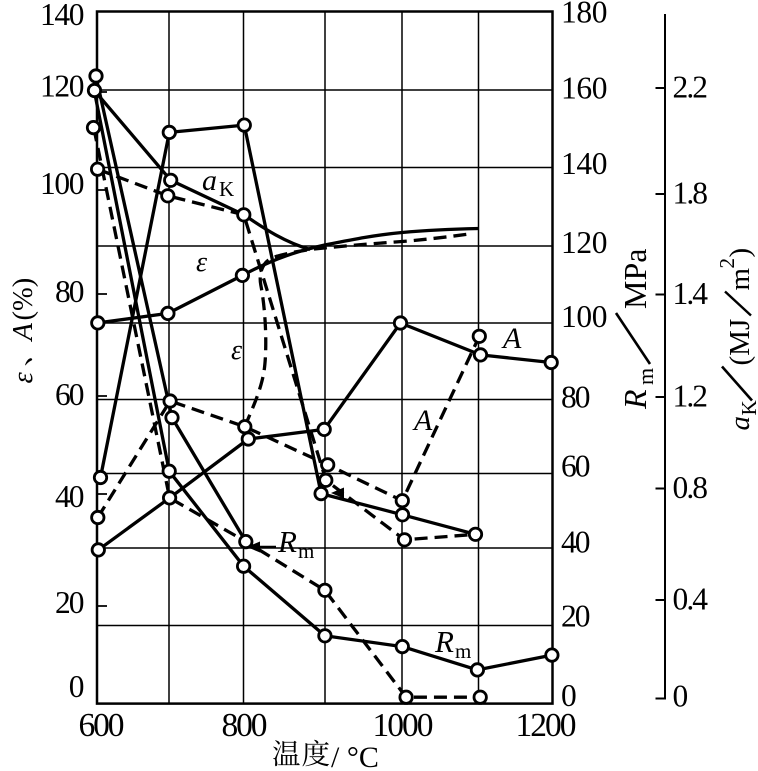 This screenshot has width=758, height=771. Describe the element at coordinates (635, 279) in the screenshot. I see `svg-text: MPa` at that location.